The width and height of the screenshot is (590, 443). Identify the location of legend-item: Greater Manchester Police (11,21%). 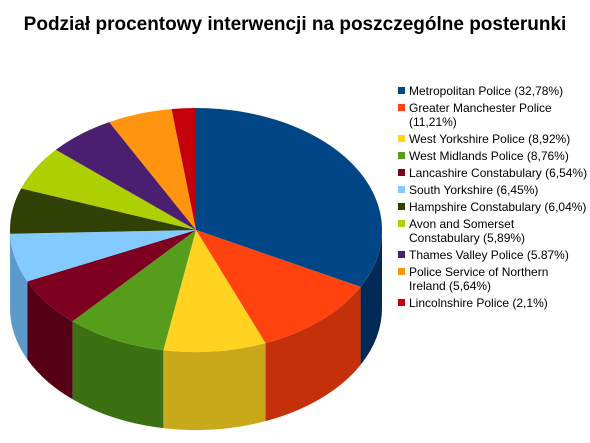
(493, 115).